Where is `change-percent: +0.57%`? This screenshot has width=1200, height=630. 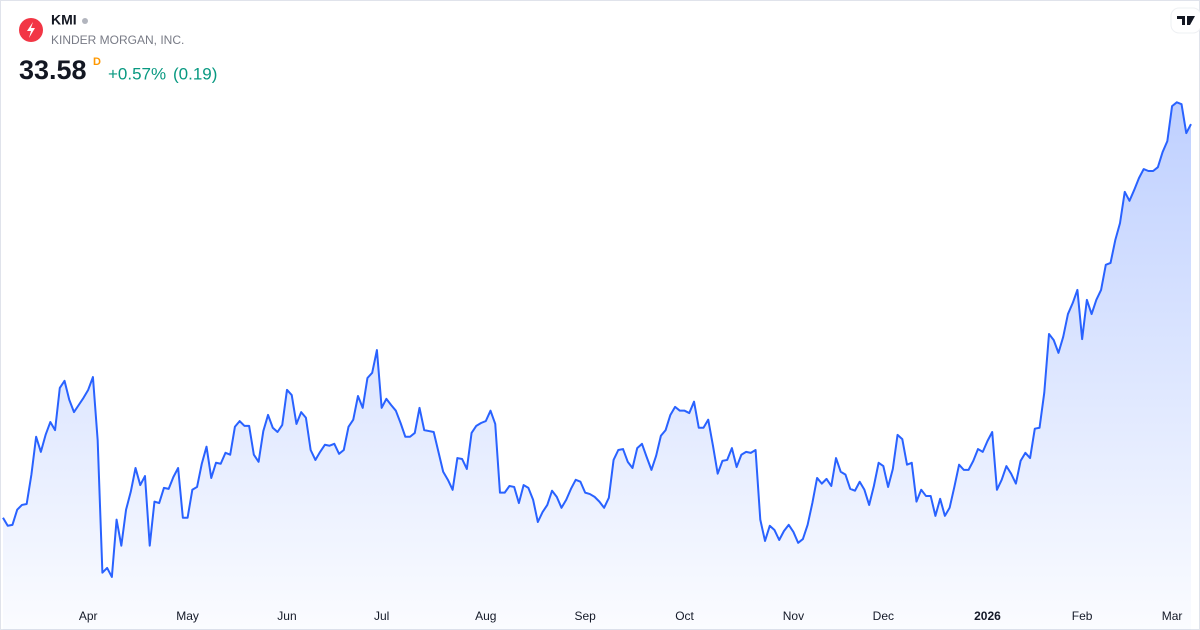
change-percent: +0.57% is located at coordinates (137, 73).